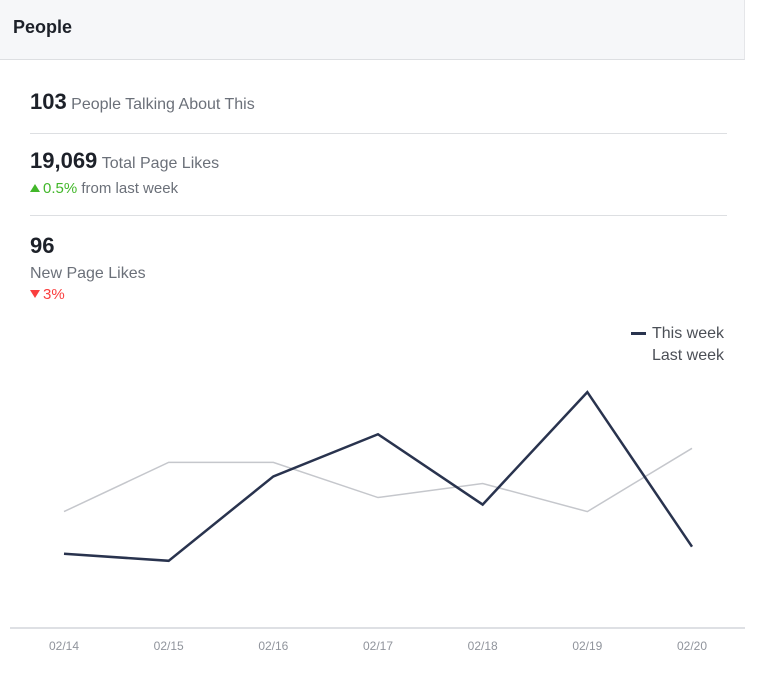 The image size is (758, 688). Describe the element at coordinates (169, 646) in the screenshot. I see `x-tick-label: 02/15` at that location.